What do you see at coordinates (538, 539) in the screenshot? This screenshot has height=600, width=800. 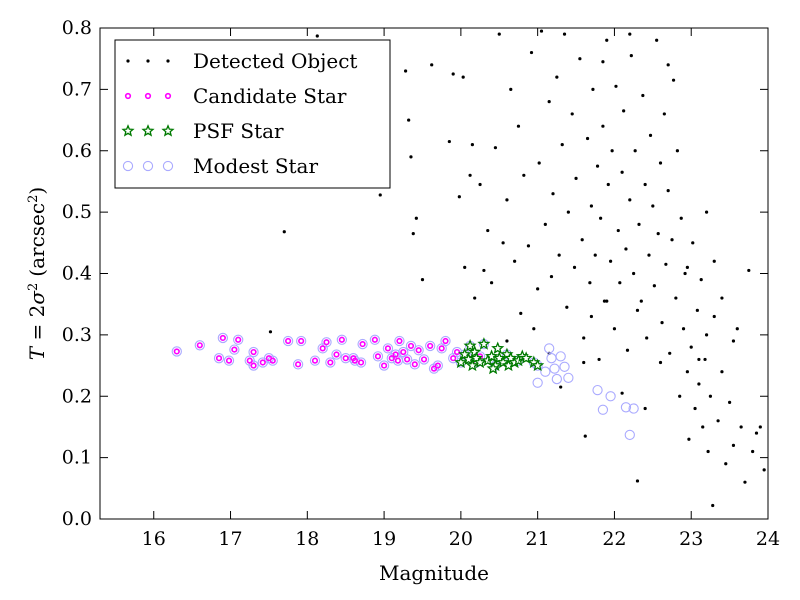 I see `x-tick-label: 21` at bounding box center [538, 539].